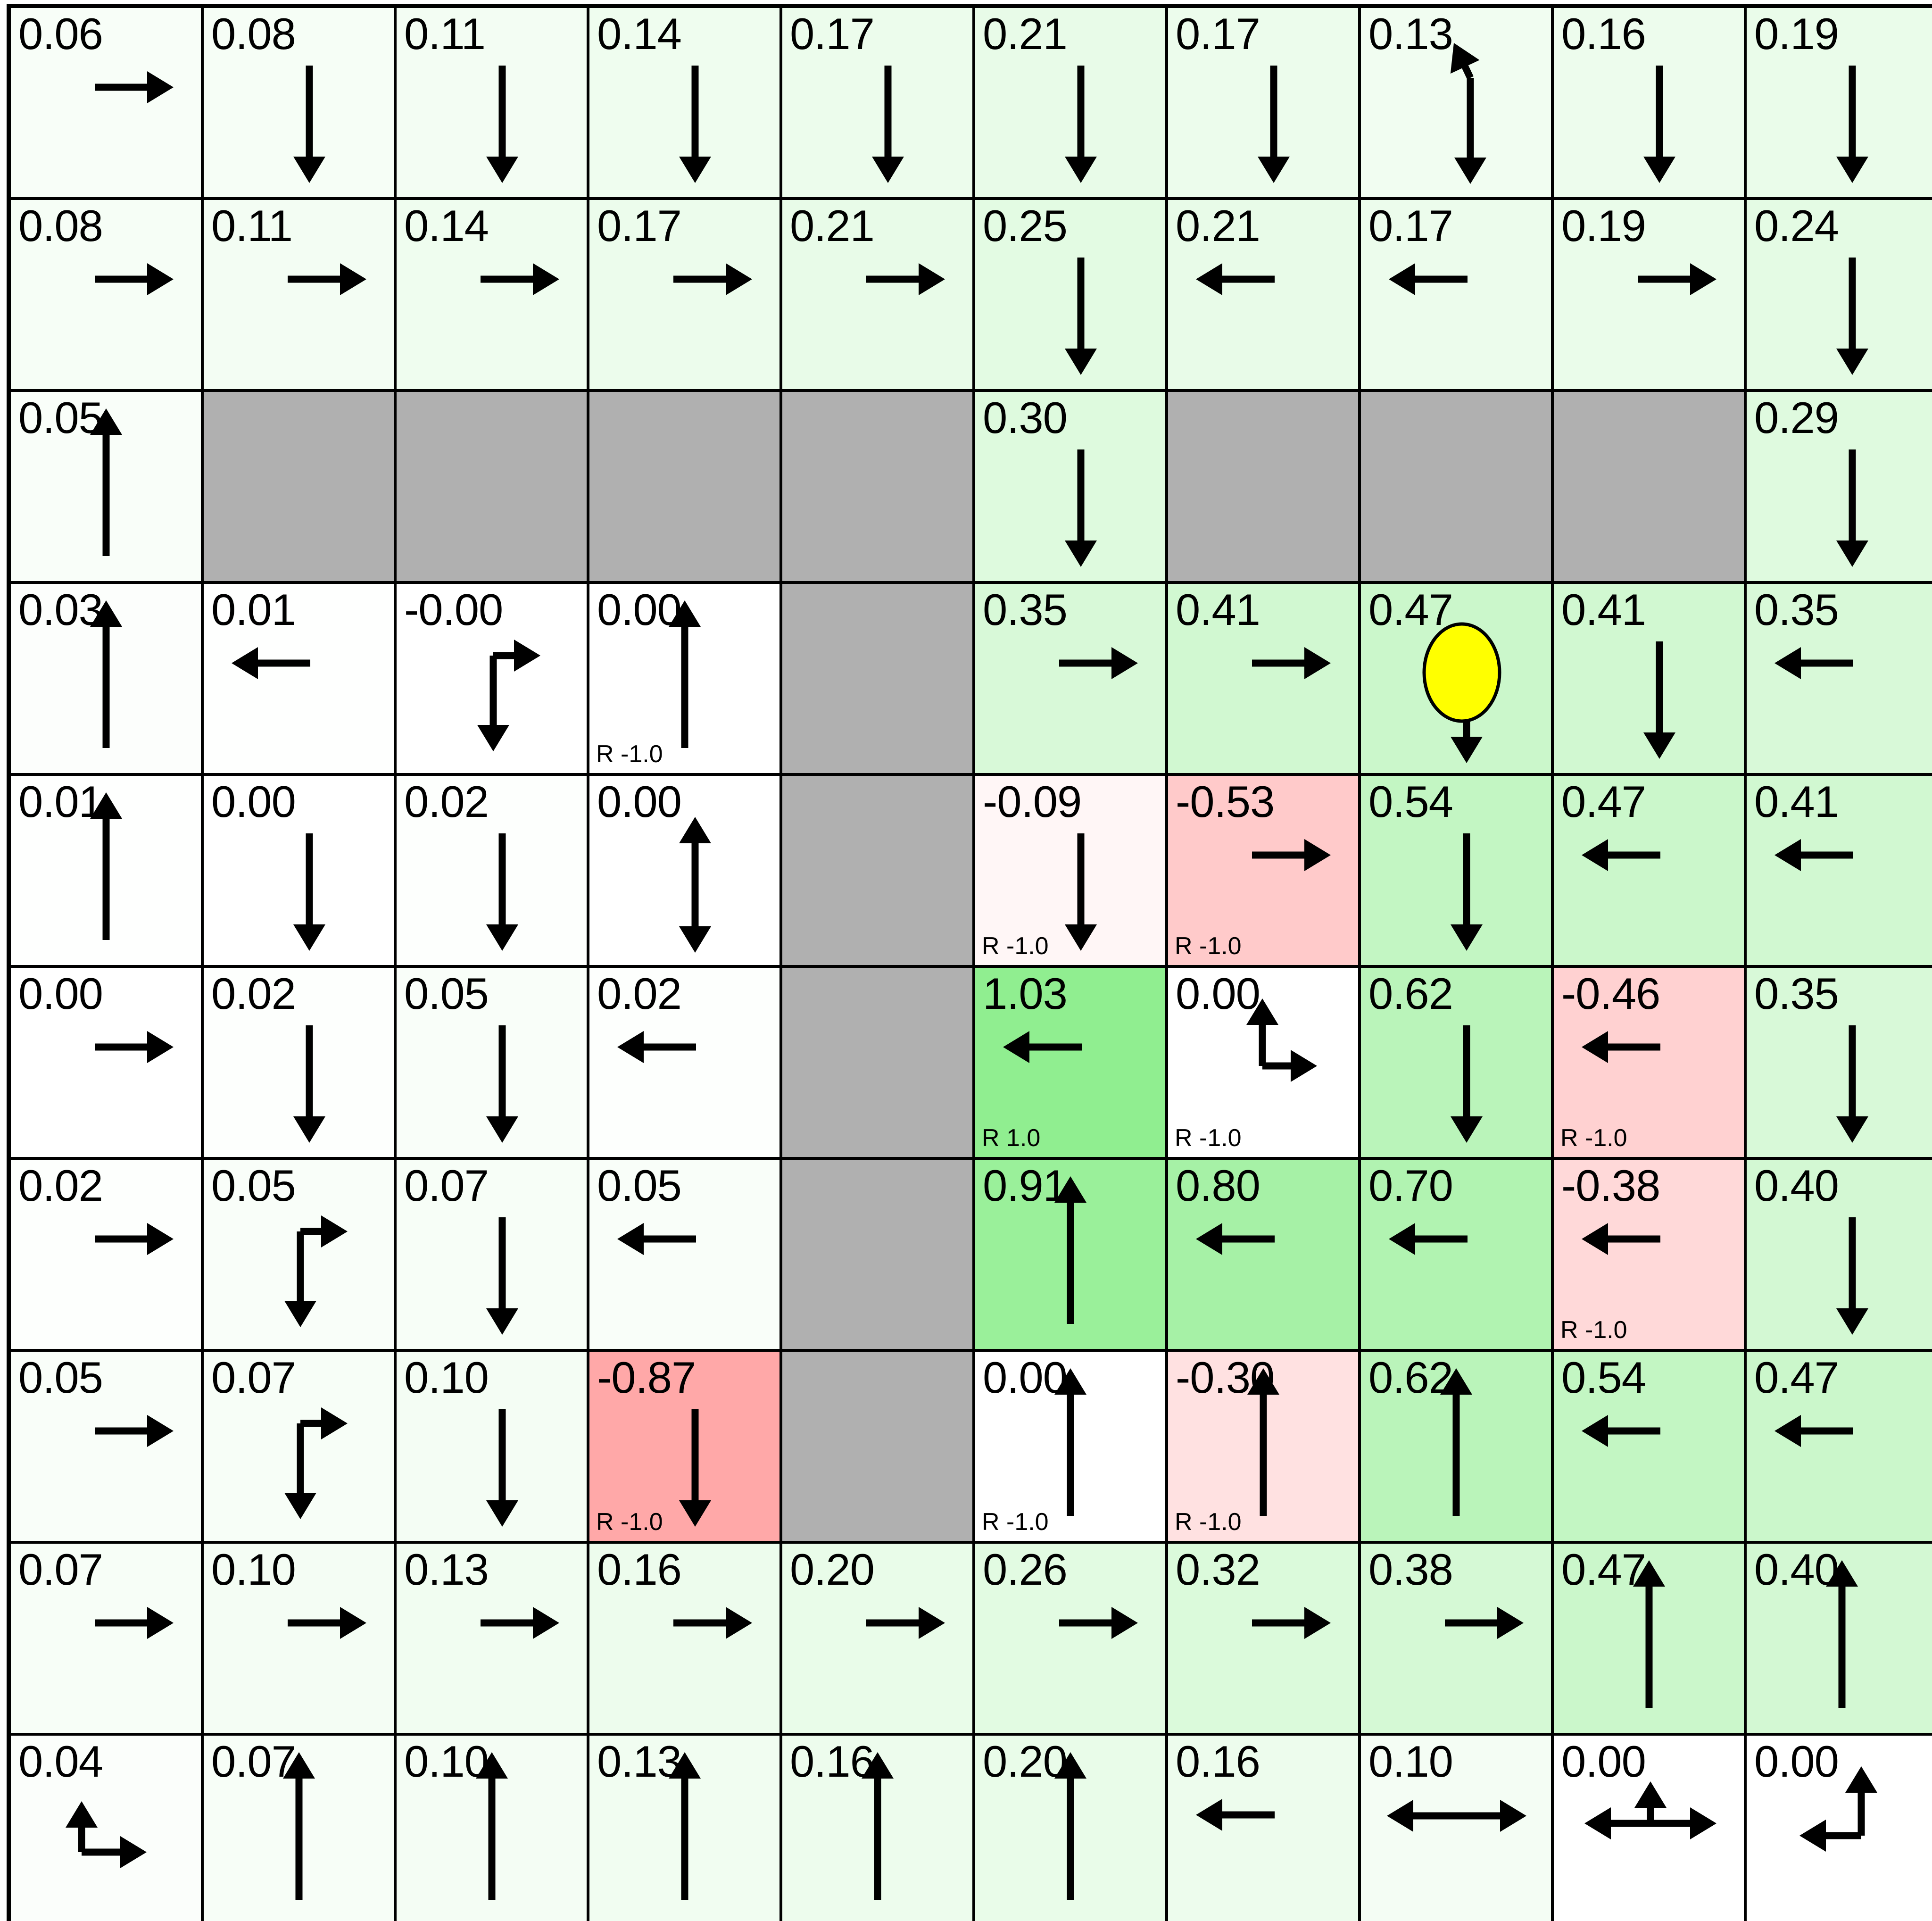 This screenshot has width=1932, height=1921. What do you see at coordinates (646, 1378) in the screenshot?
I see `state-value: -0.87` at bounding box center [646, 1378].